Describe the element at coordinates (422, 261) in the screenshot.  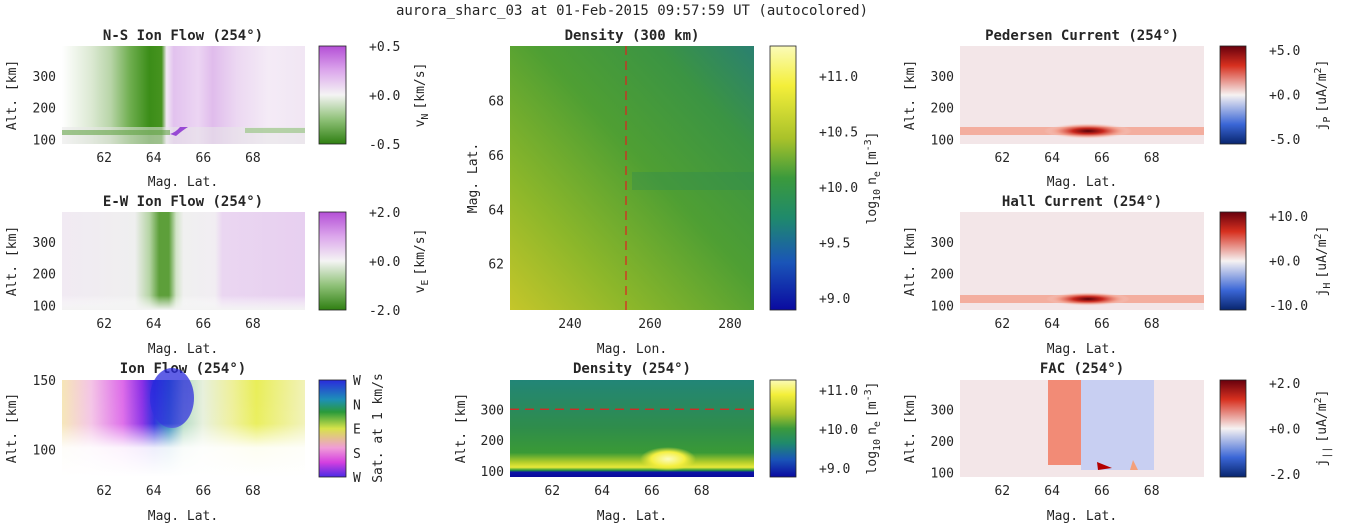
I see `colorbar-label: vE[km/s]` at that location.